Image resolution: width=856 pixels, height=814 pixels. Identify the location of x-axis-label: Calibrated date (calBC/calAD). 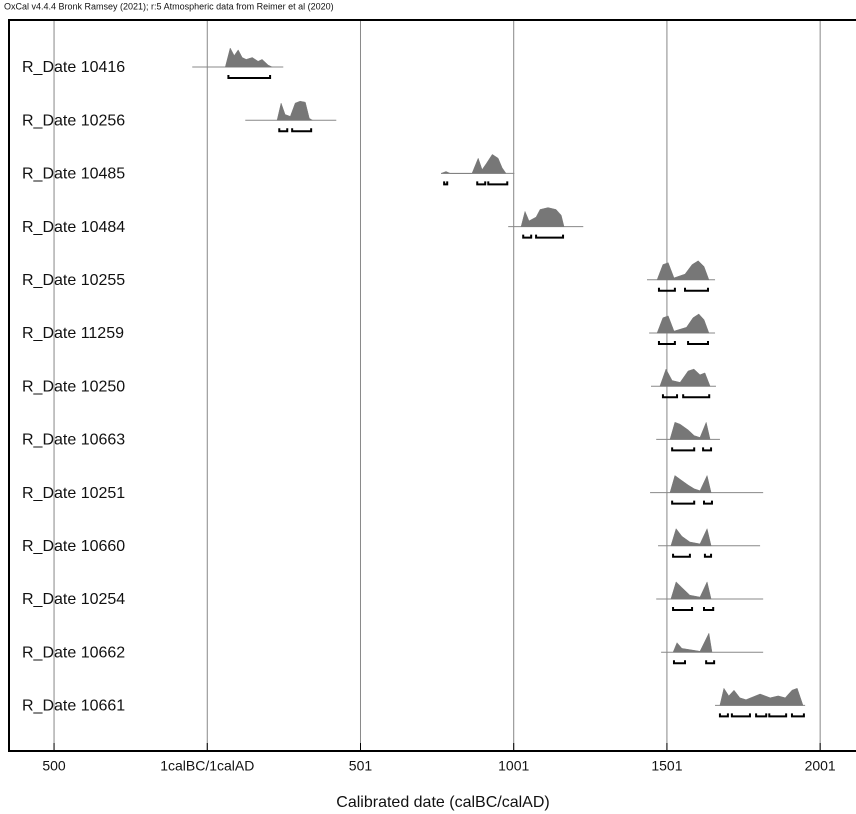
(442, 802).